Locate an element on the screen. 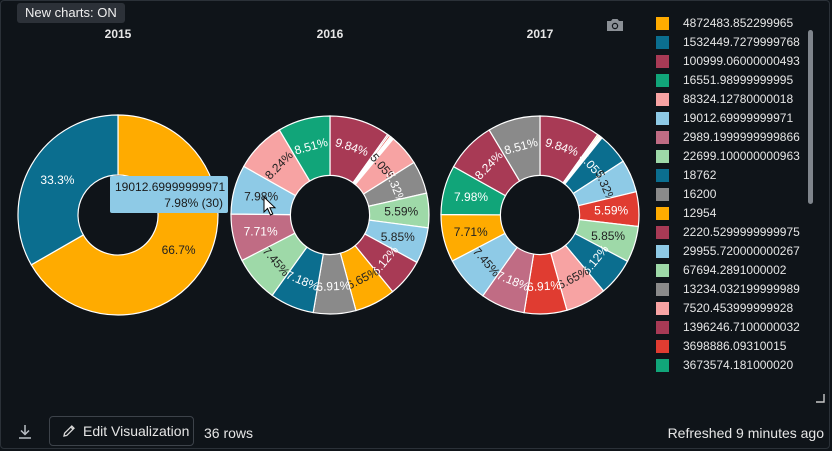 The height and width of the screenshot is (451, 832). legend-label: 2220.5299999999975 is located at coordinates (741, 232).